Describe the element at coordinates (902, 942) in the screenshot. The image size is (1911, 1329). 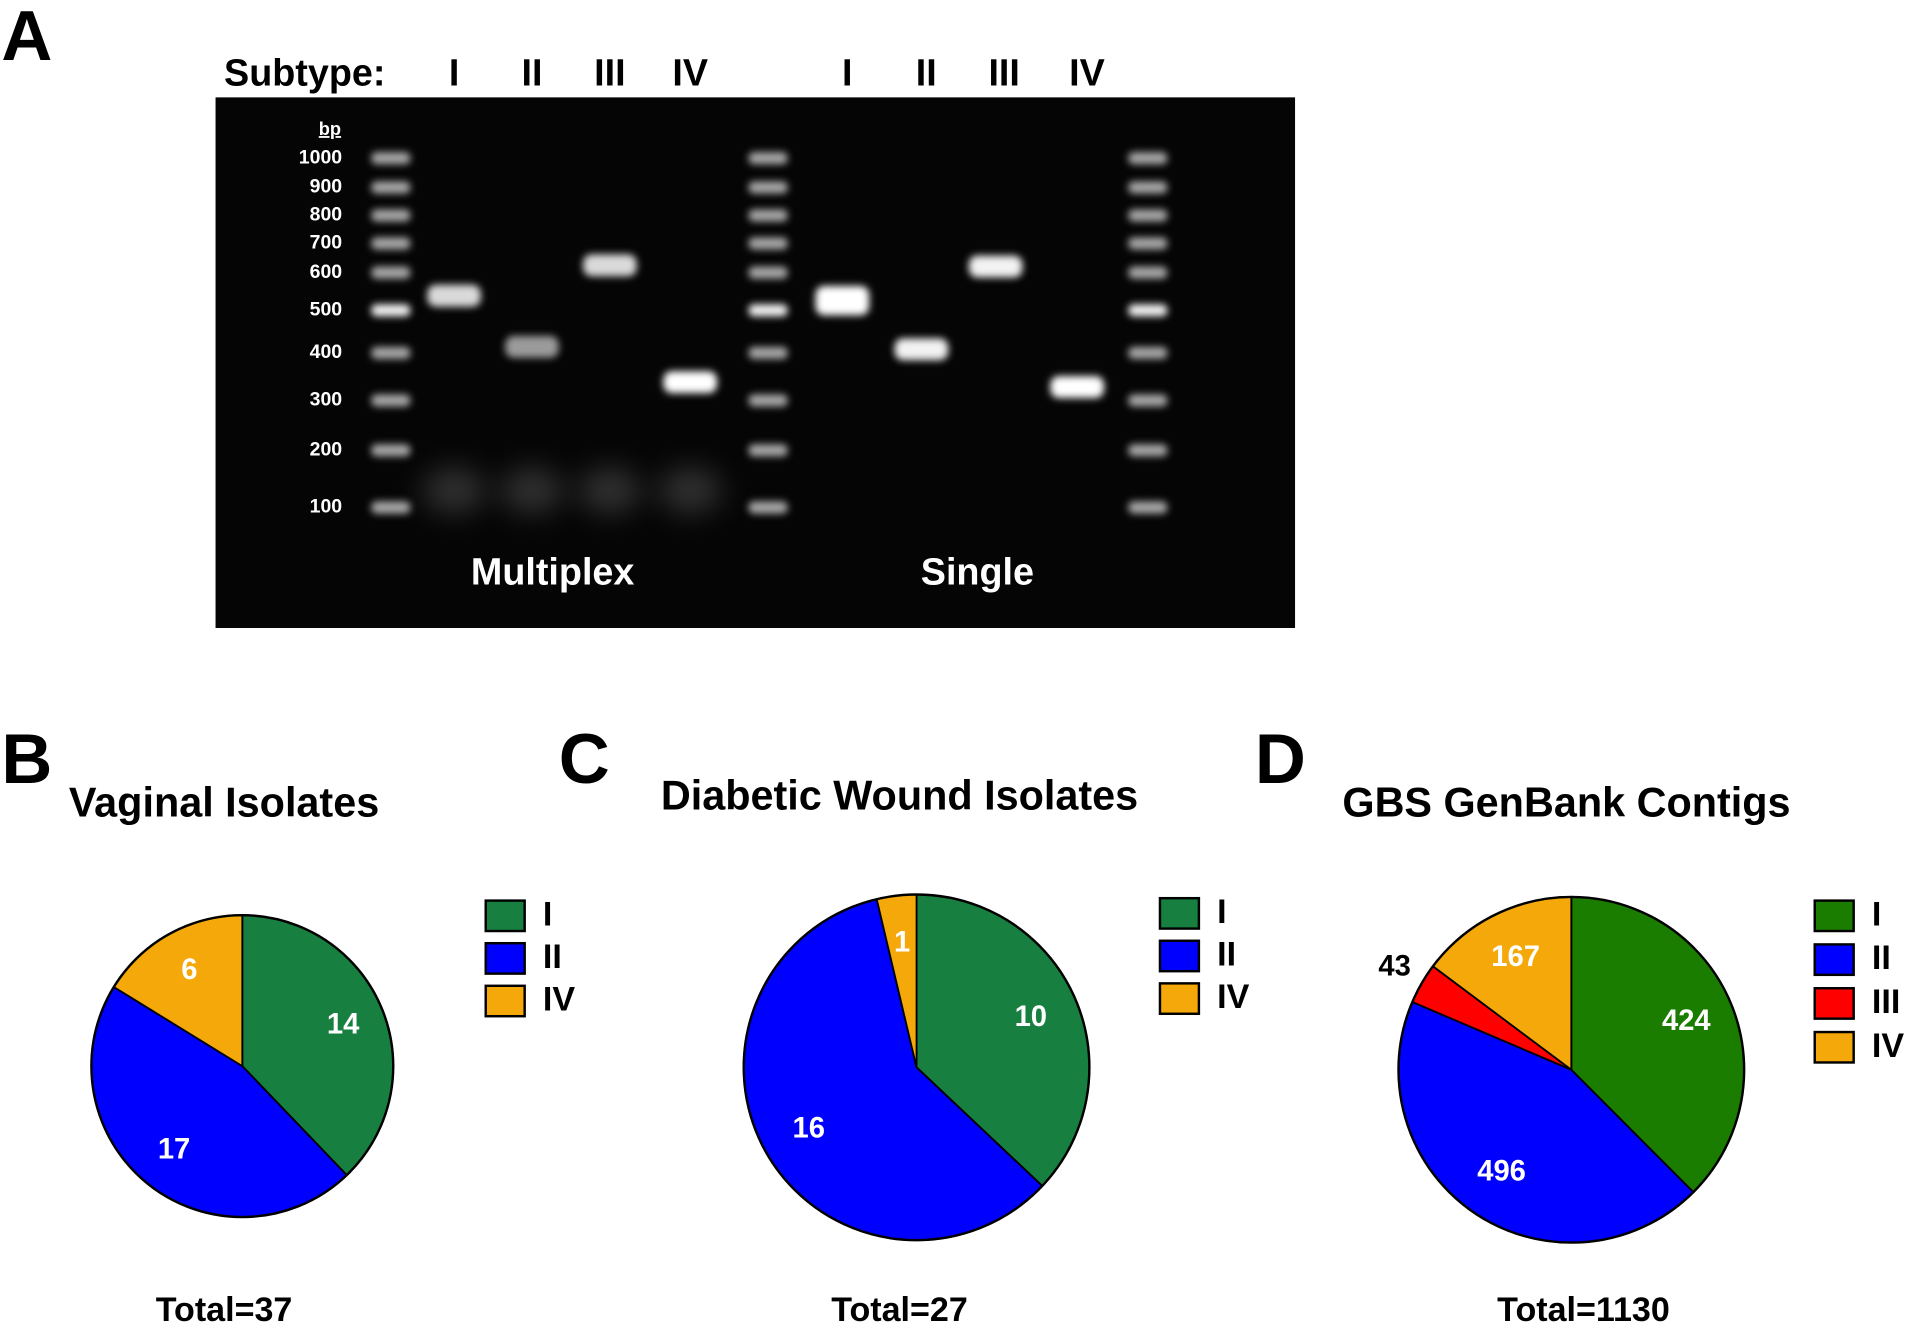
I see `data-label: 1` at that location.